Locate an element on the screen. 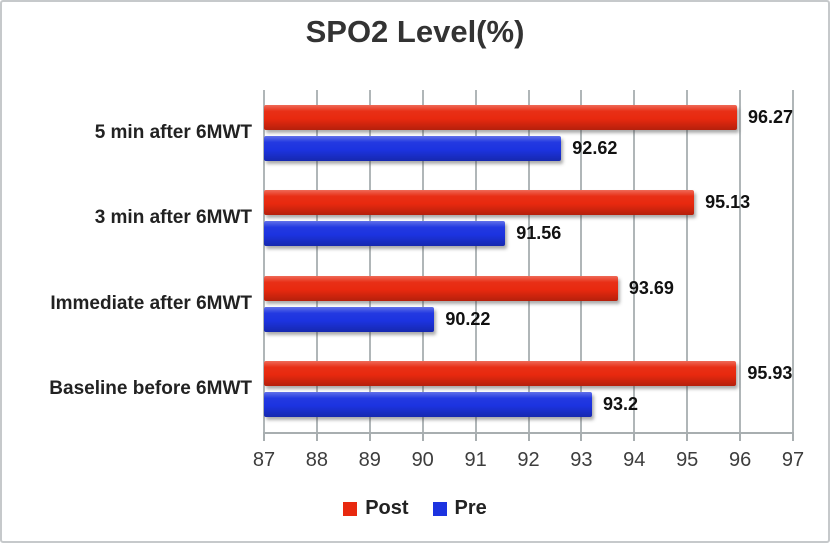 This screenshot has height=543, width=830. legend-label: Post is located at coordinates (387, 508).